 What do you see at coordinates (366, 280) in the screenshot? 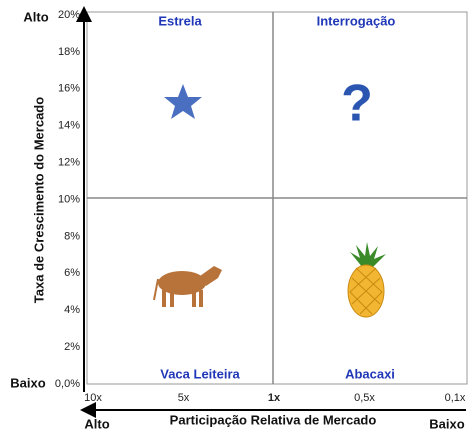
I see `pineapple-icon` at bounding box center [366, 280].